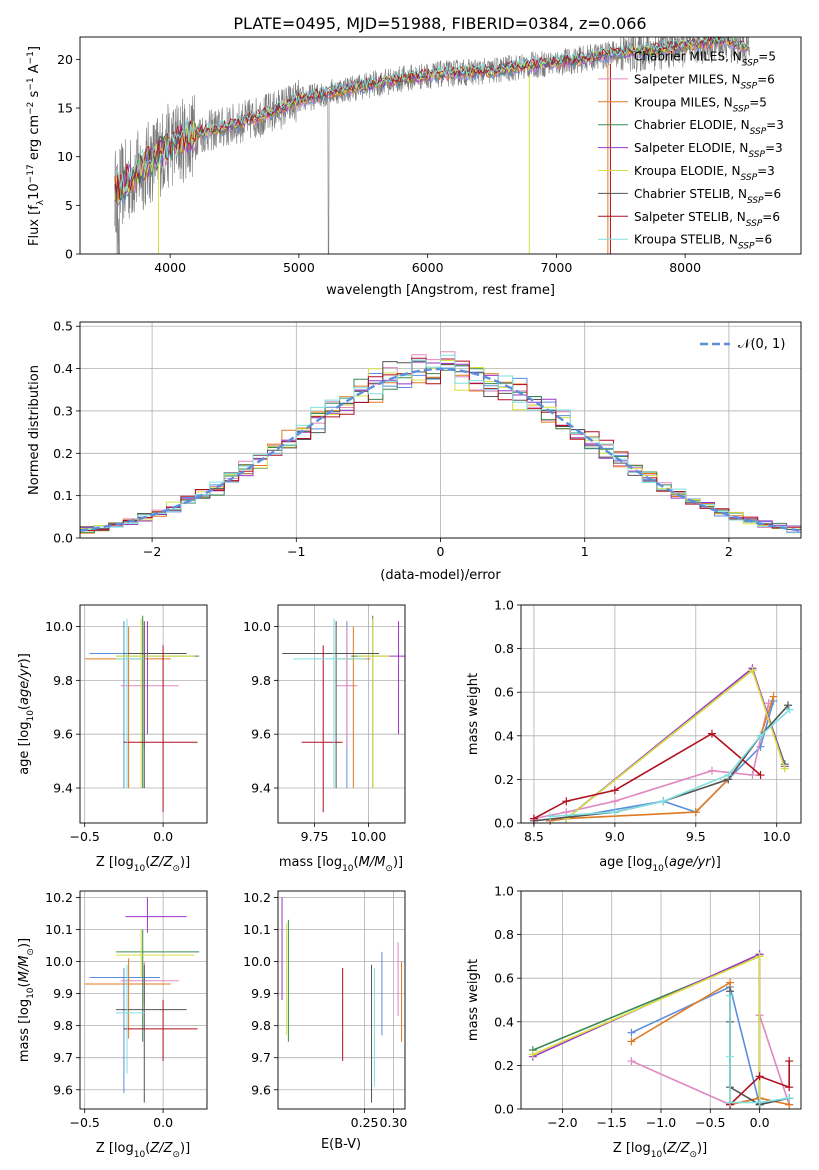 Image resolution: width=819 pixels, height=1170 pixels. What do you see at coordinates (63, 326) in the screenshot?
I see `tick-label: 0.5` at bounding box center [63, 326].